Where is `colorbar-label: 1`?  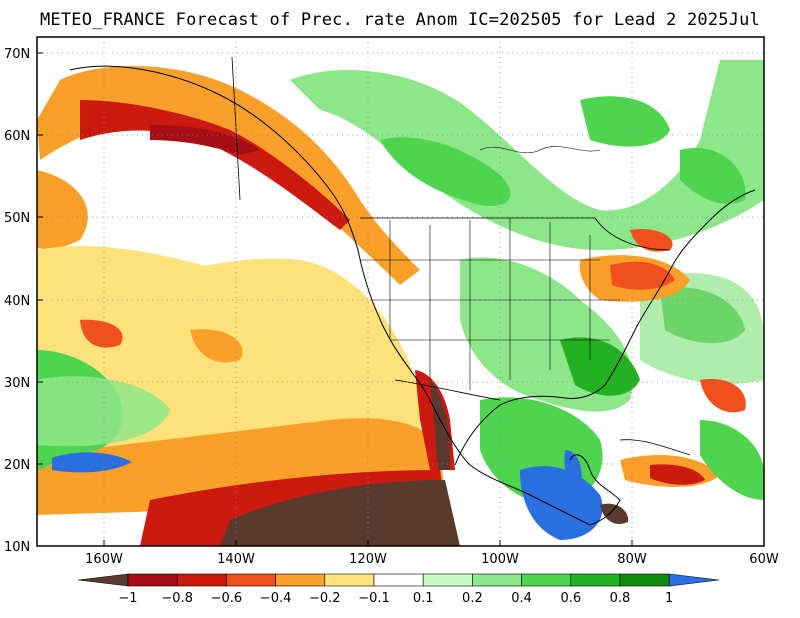
colorbar-label: 1 is located at coordinates (669, 598).